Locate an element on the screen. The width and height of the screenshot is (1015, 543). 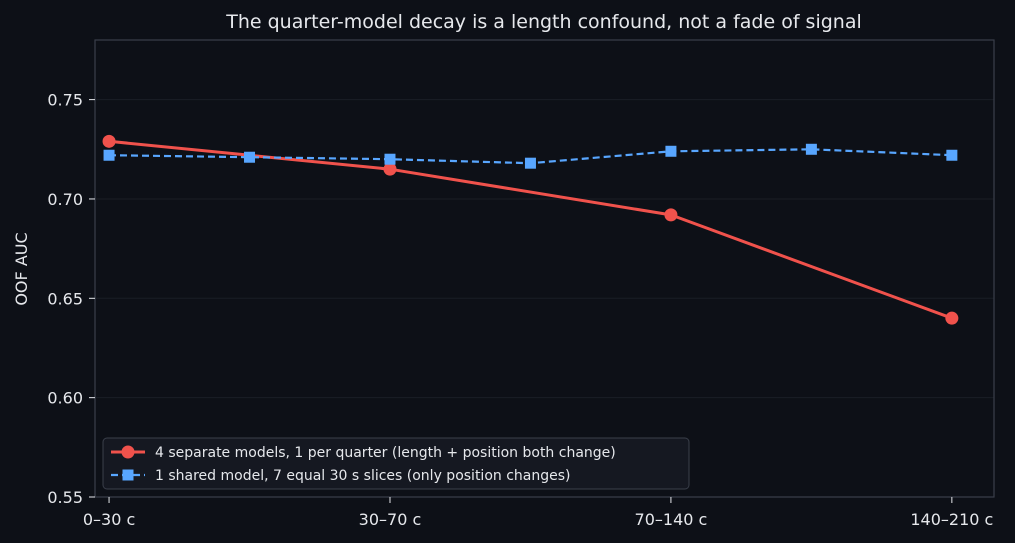
x-tick-label: 0–30 c is located at coordinates (109, 519).